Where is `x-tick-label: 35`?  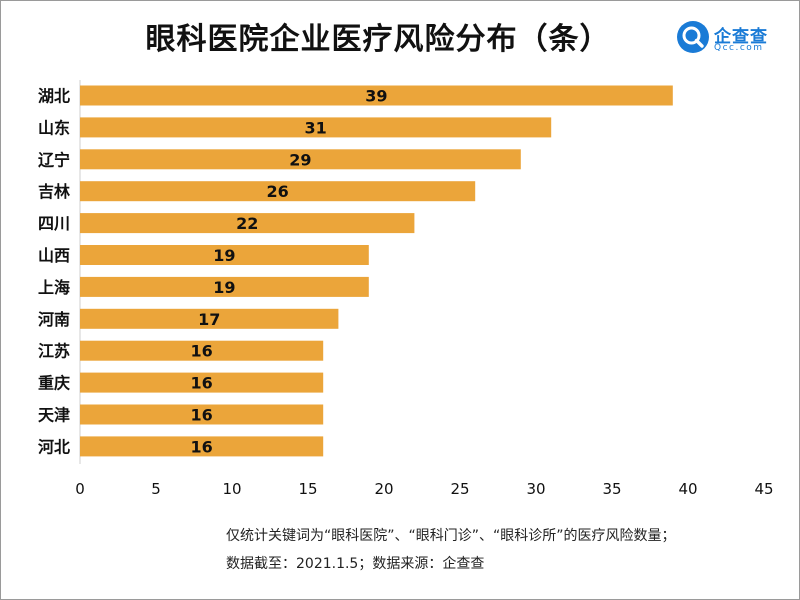 x-tick-label: 35 is located at coordinates (611, 489).